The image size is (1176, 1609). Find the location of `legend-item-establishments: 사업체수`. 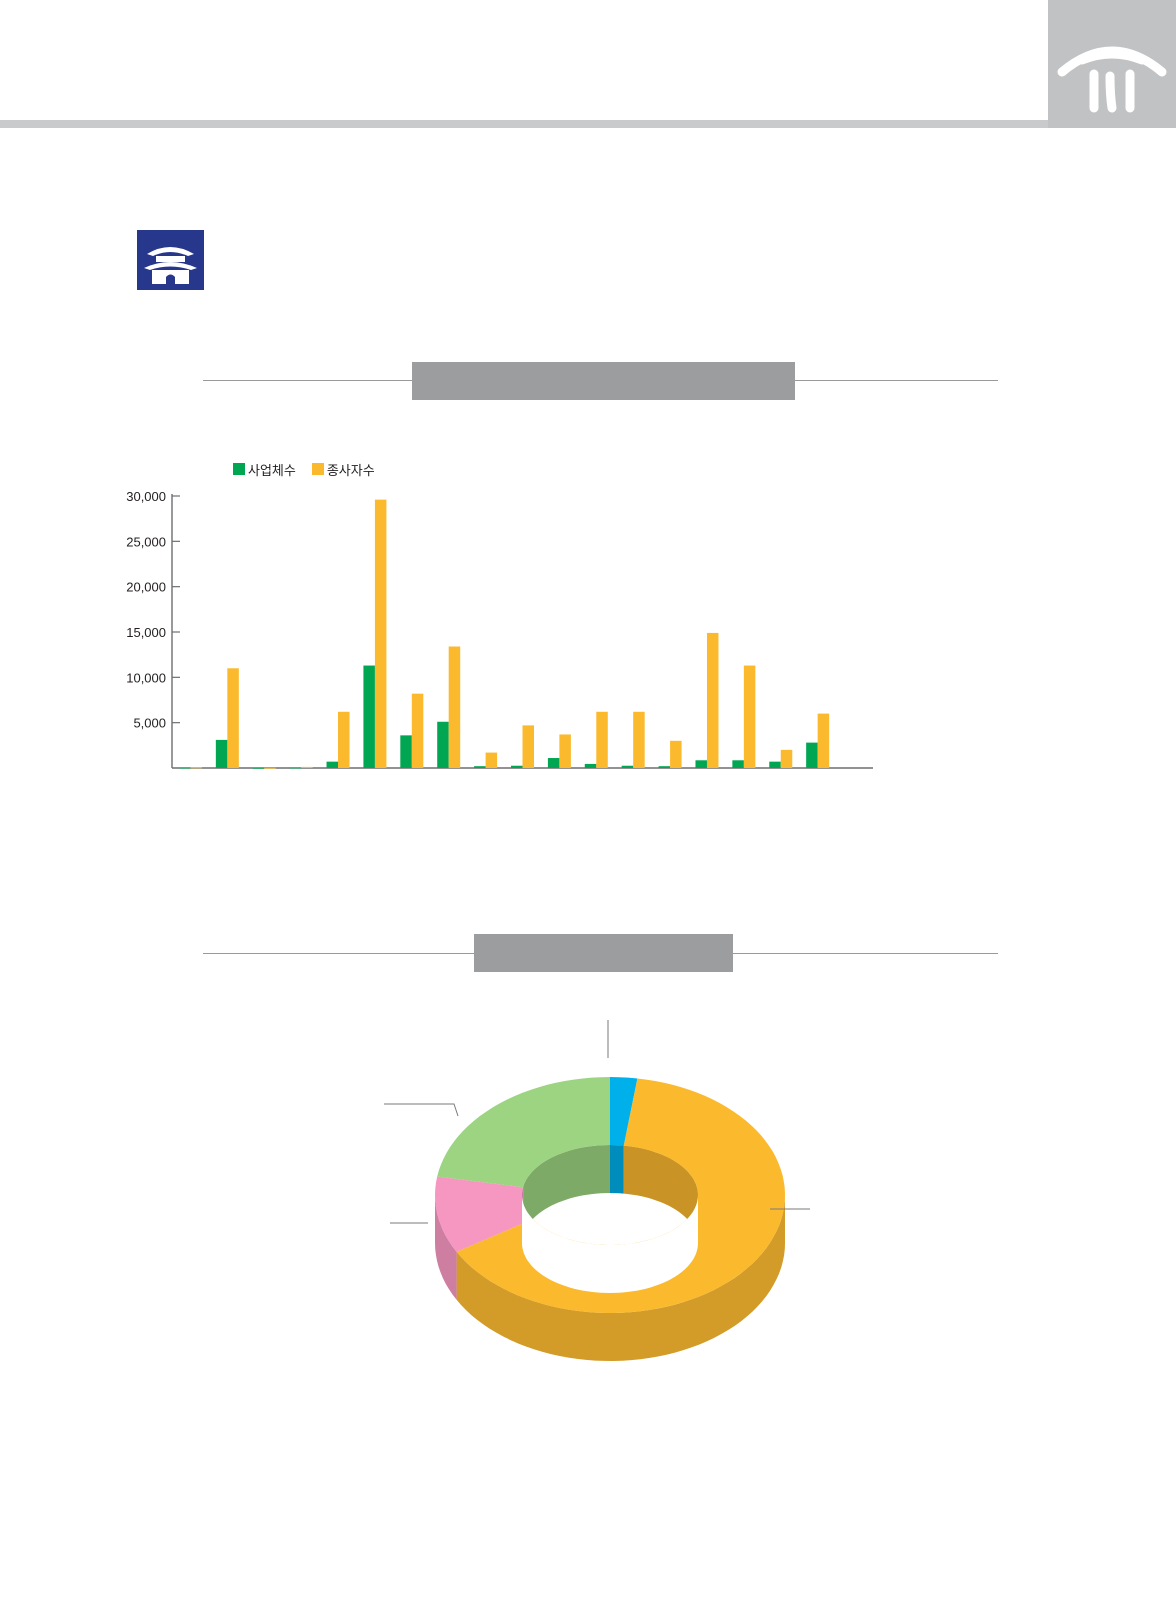

legend-item-establishments: 사업체수 is located at coordinates (264, 469).